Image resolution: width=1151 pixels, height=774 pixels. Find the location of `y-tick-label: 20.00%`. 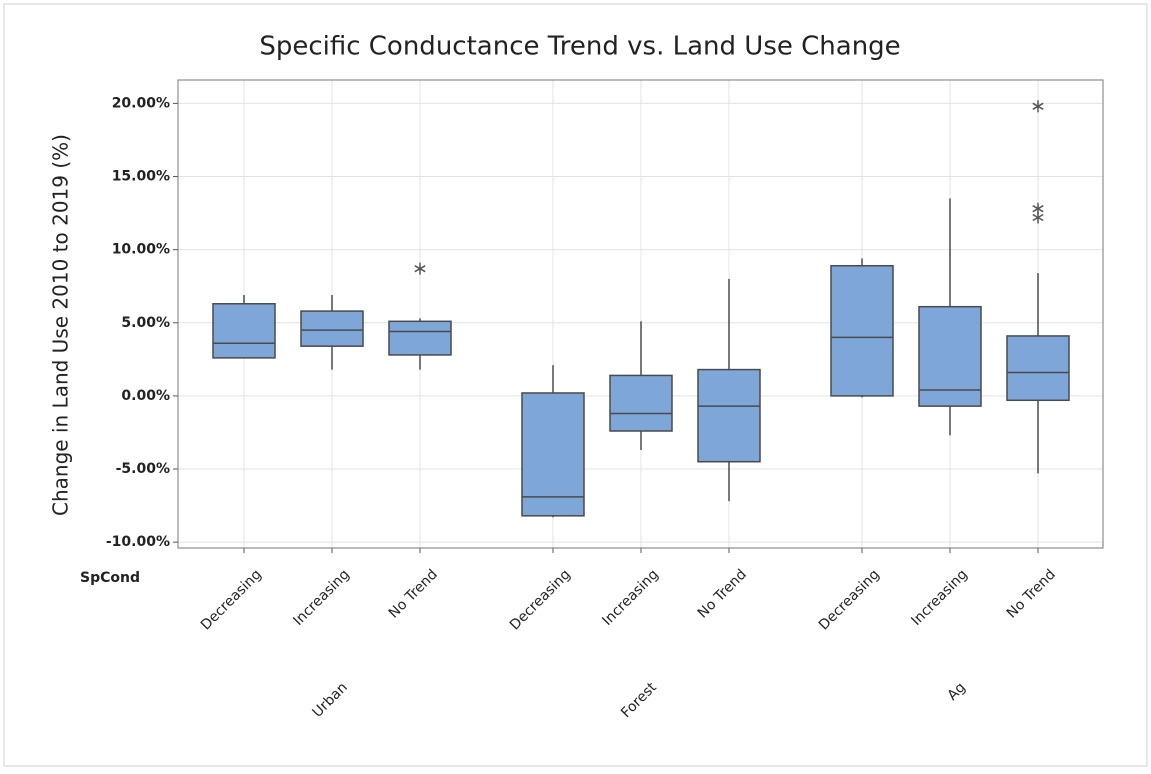

y-tick-label: 20.00% is located at coordinates (141, 103).